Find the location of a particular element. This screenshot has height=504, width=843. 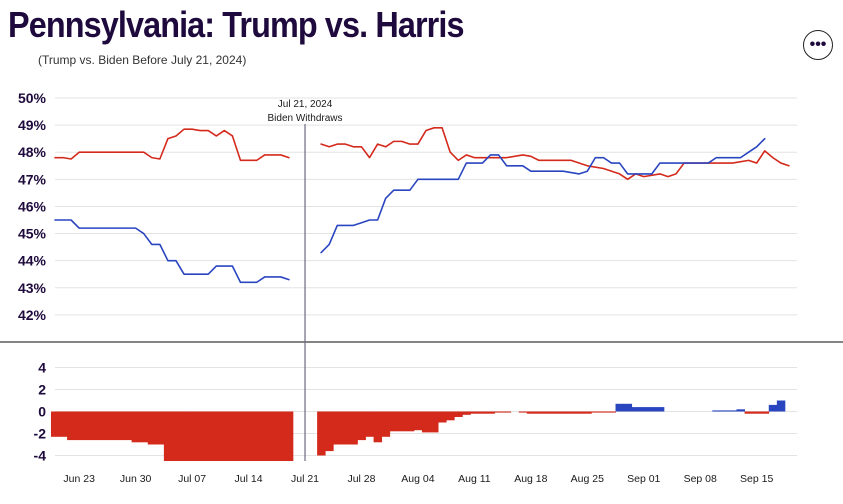

top-y-tick-label: 50% is located at coordinates (32, 98).